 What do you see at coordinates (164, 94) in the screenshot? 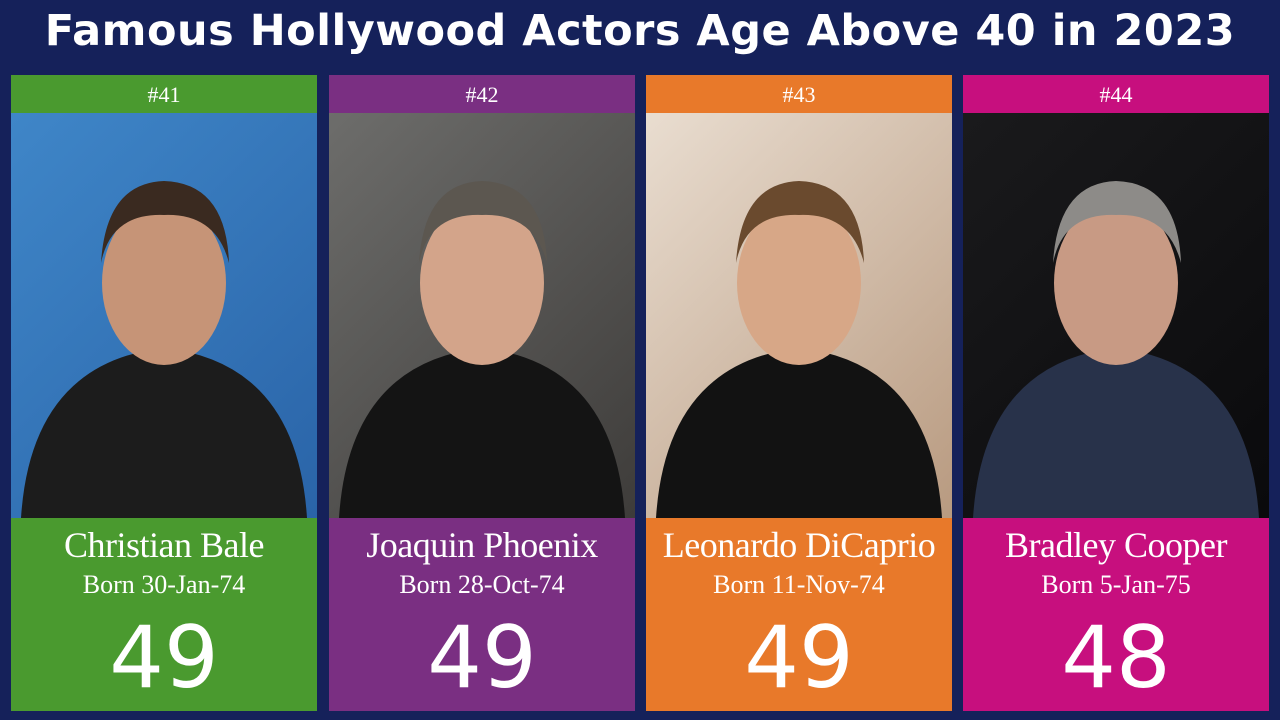
I see `rank-label: #41` at bounding box center [164, 94].